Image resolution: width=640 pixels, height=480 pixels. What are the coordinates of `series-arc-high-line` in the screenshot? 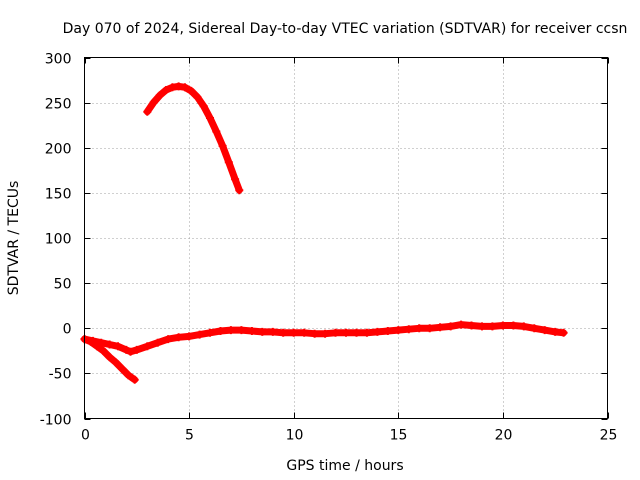 It's located at (193, 138).